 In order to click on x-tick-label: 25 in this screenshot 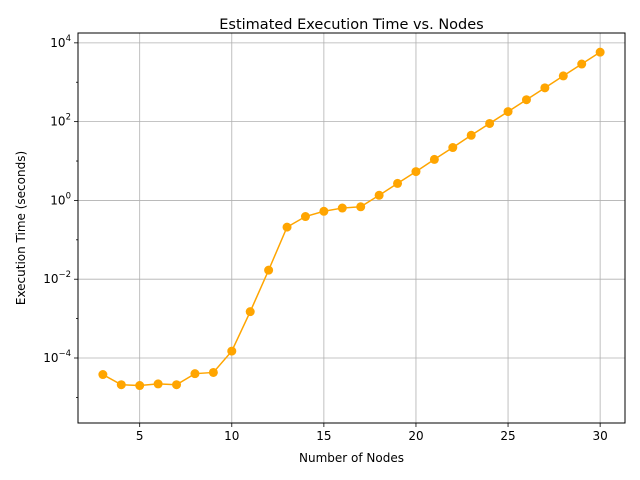, I will do `click(507, 436)`.